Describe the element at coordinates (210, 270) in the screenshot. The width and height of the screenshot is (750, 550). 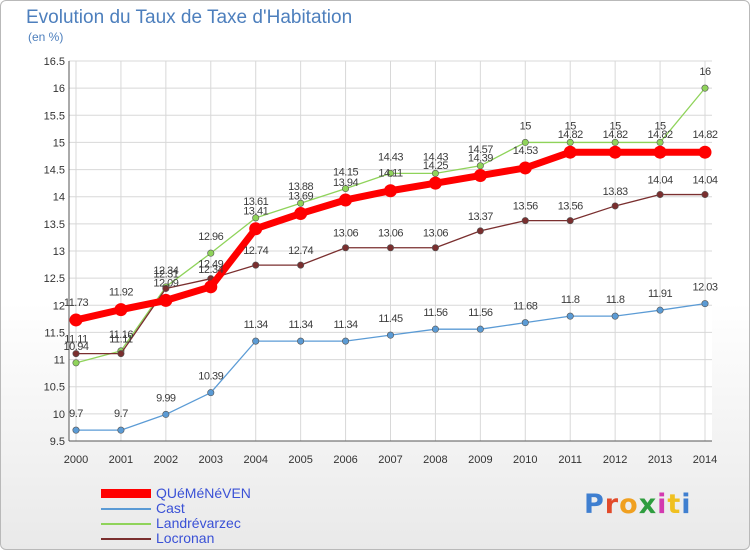
I see `data-label: 12.34` at that location.